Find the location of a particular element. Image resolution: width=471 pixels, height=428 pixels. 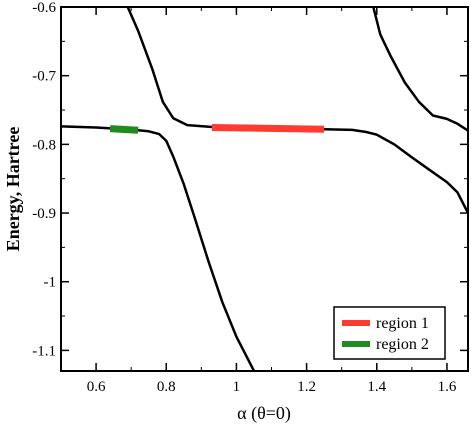

y-tick-label: -0.6 is located at coordinates (44, 8).